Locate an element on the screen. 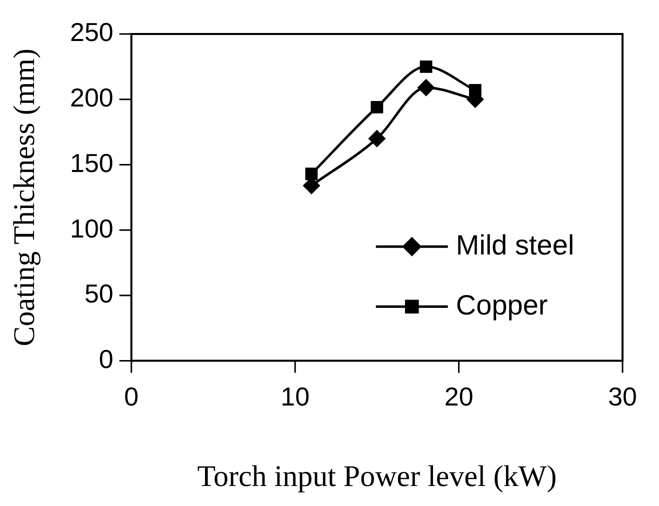 The width and height of the screenshot is (659, 506). y-axis-title: Coating Thickness (mm) is located at coordinates (24, 197).